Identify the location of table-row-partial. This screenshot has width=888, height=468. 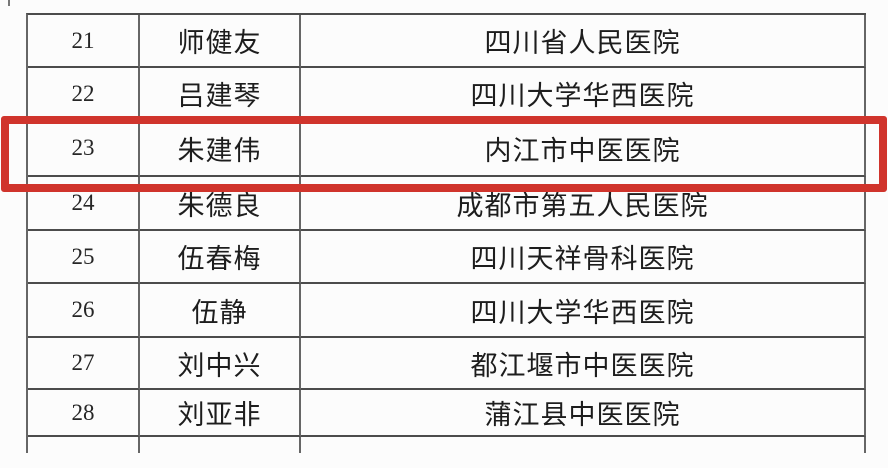
(447, 445).